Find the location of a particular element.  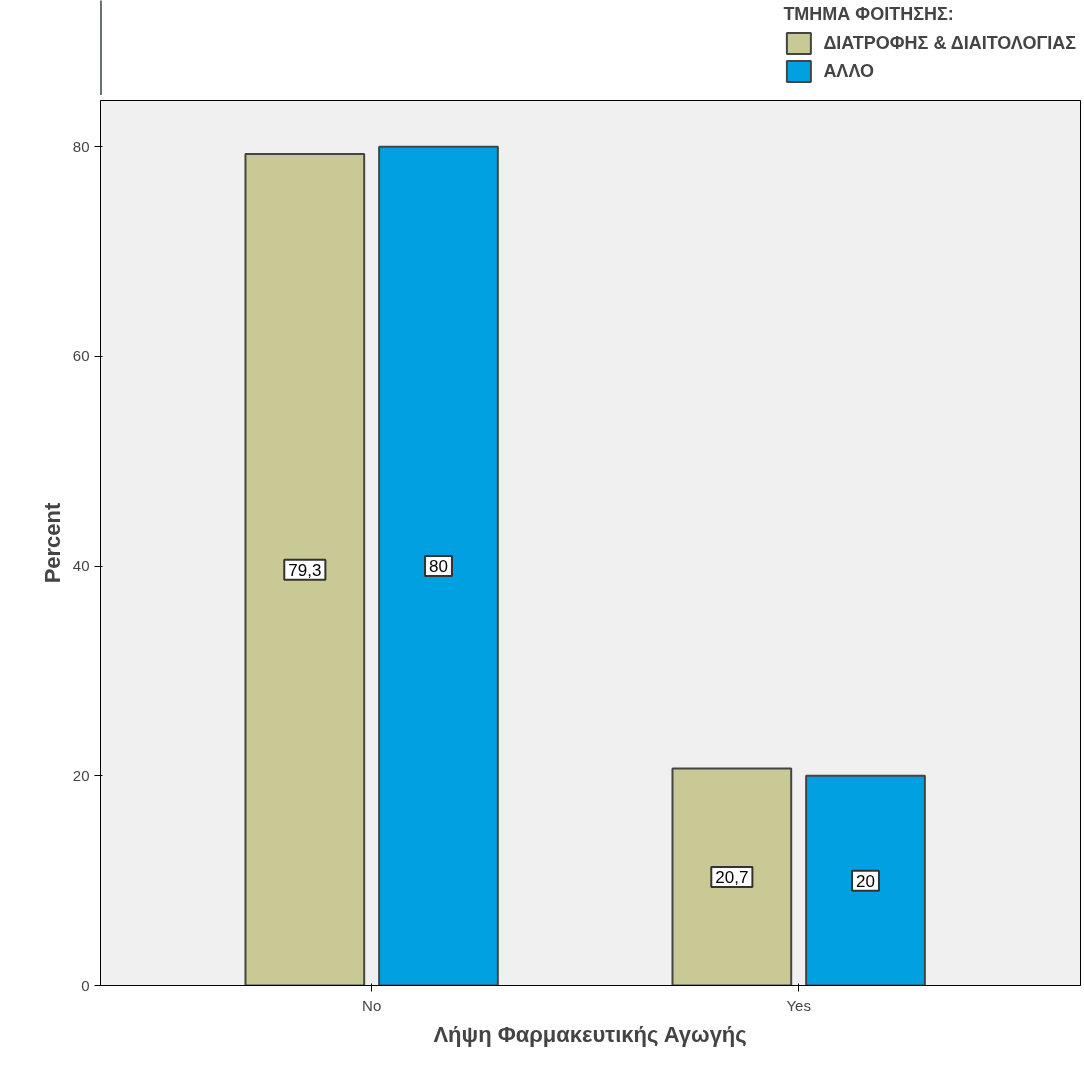

y-axis-title: Percent is located at coordinates (52, 542).